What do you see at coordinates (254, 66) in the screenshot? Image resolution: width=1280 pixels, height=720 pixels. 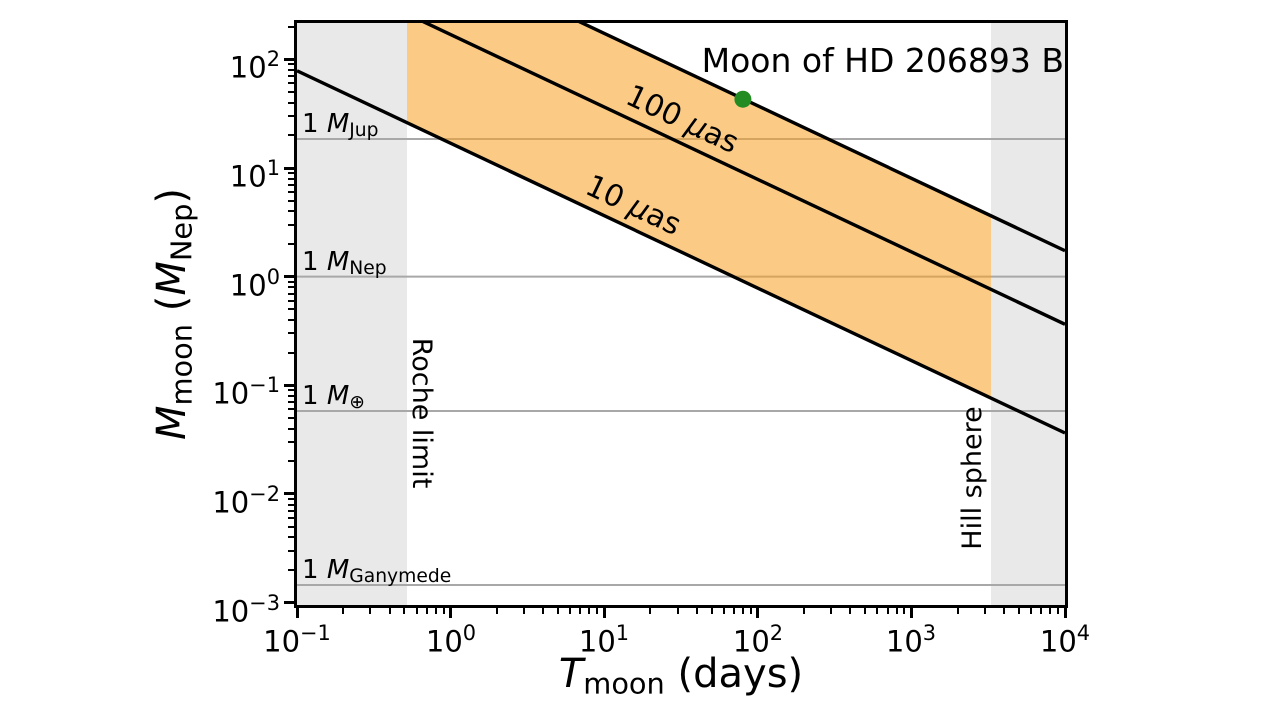 I see `y-tick-label-10e2: 10²` at bounding box center [254, 66].